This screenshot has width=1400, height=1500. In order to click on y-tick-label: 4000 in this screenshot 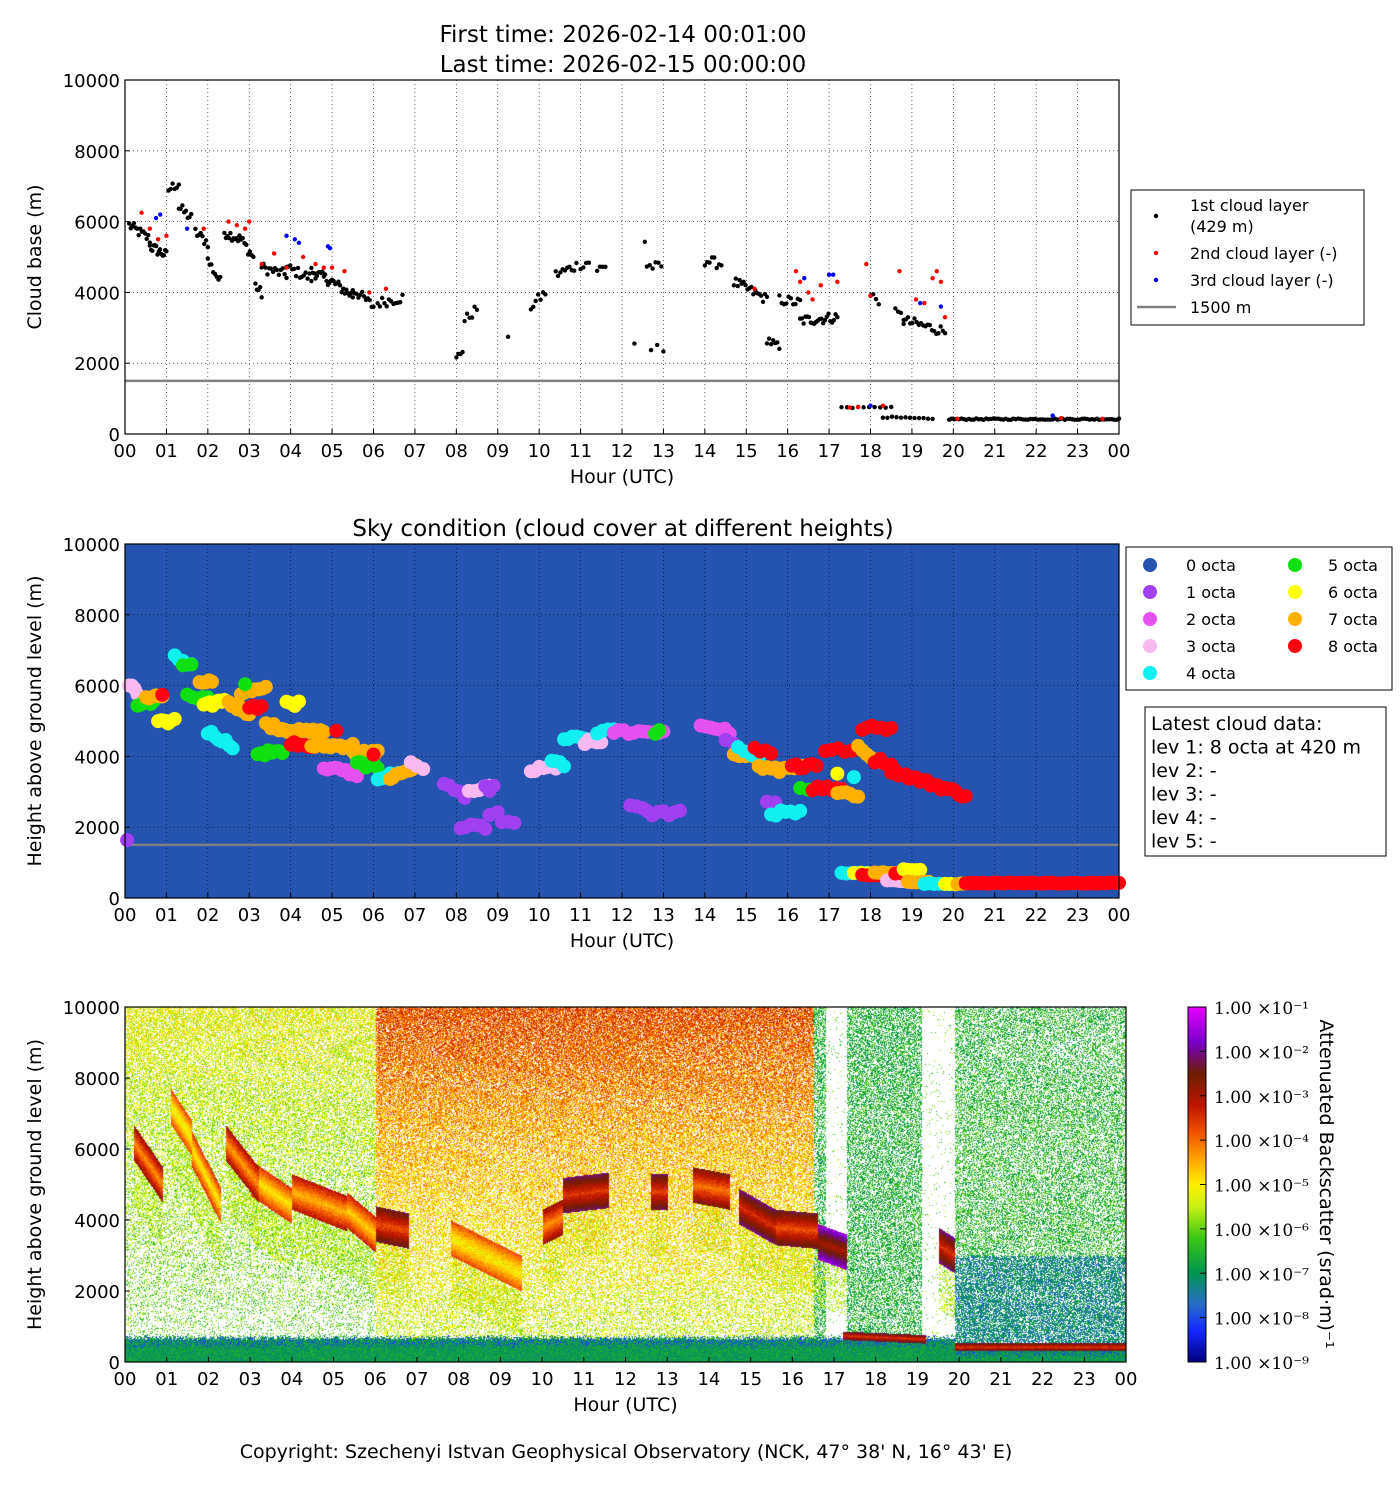, I will do `click(97, 757)`.